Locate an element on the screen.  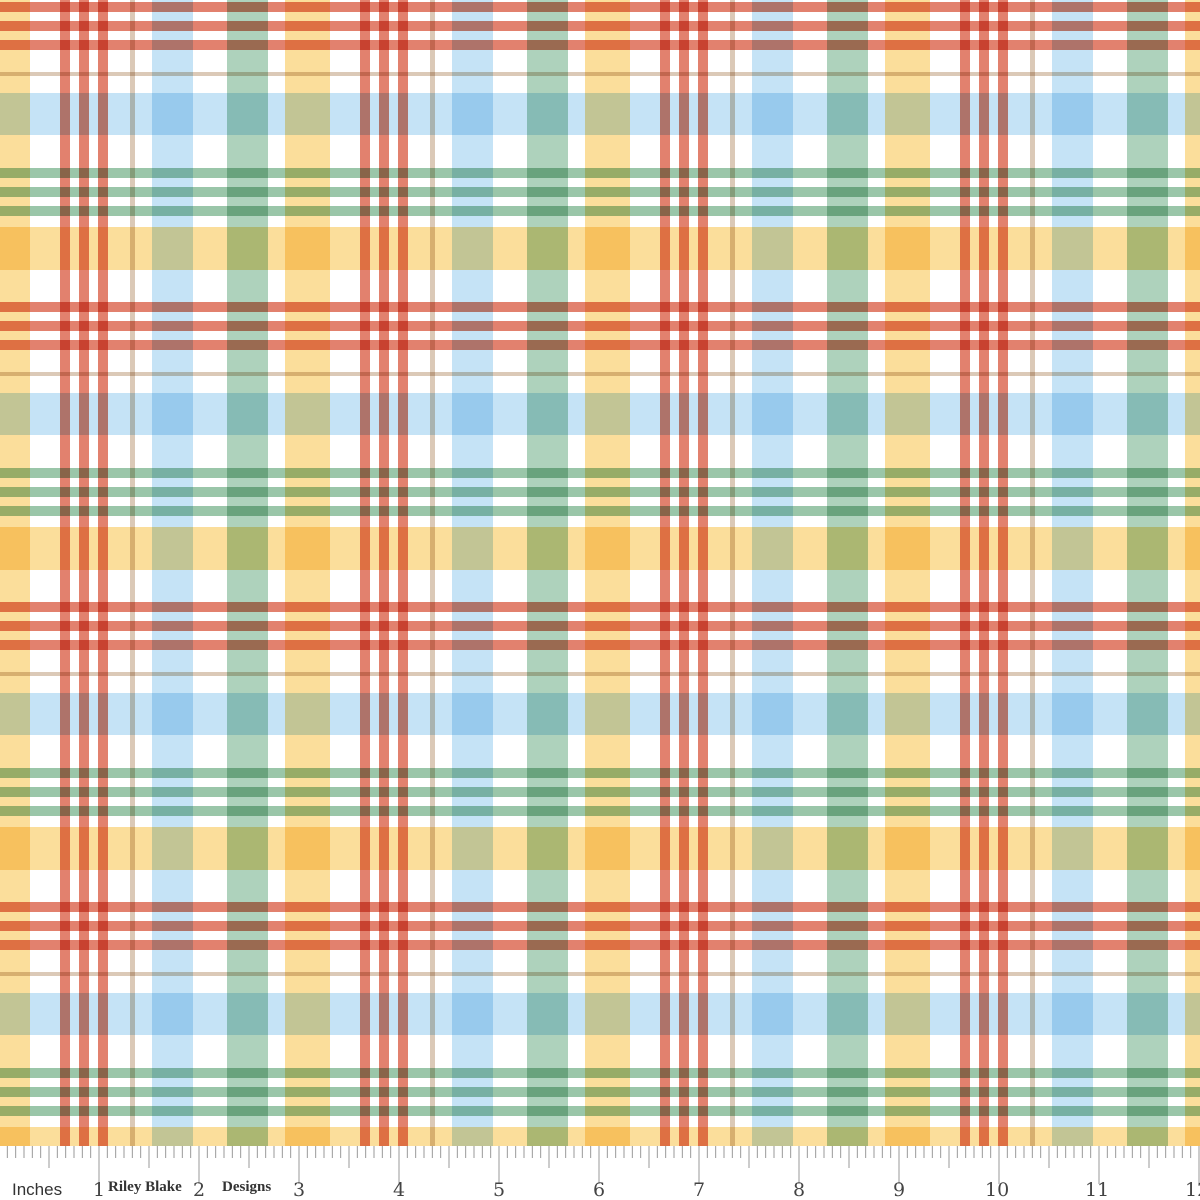
ruler-number: 12 is located at coordinates (1192, 1189).